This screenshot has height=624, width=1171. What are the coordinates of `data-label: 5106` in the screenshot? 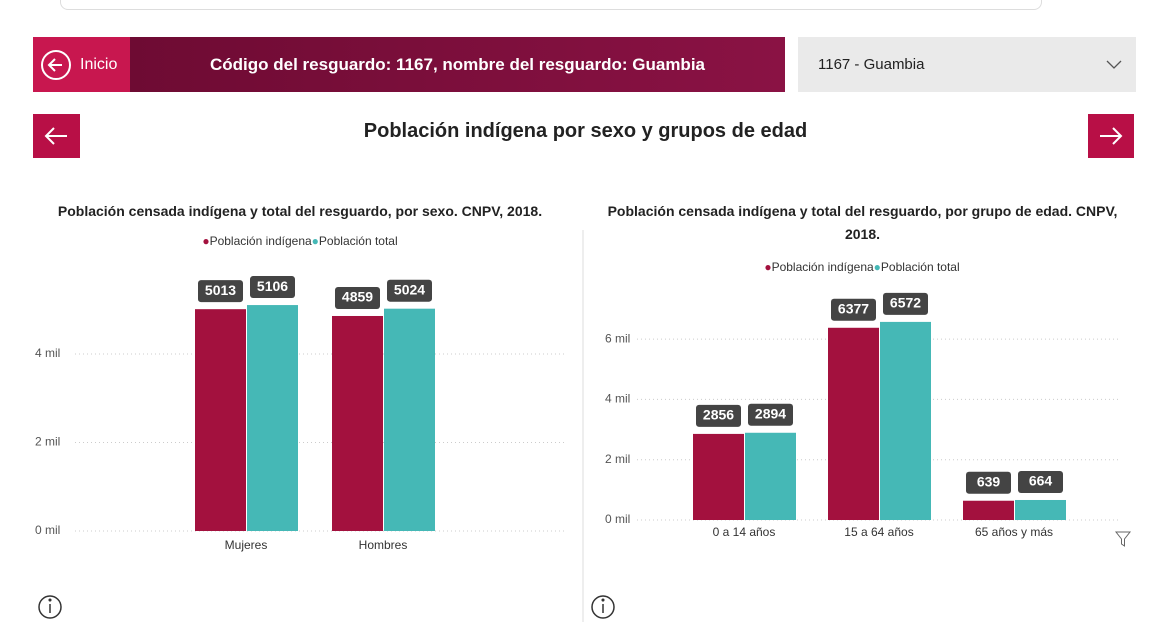 It's located at (272, 286).